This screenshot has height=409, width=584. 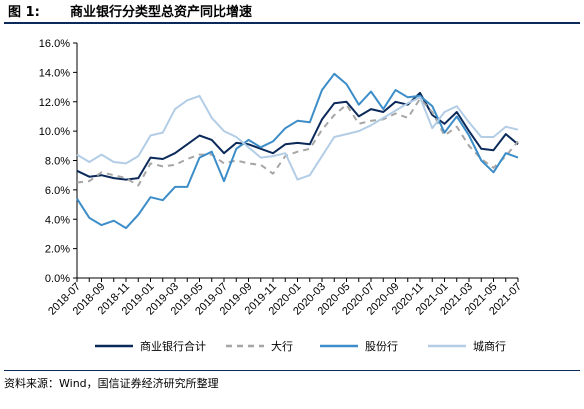 I want to click on y-tick-label: 6.0%, so click(x=57, y=191).